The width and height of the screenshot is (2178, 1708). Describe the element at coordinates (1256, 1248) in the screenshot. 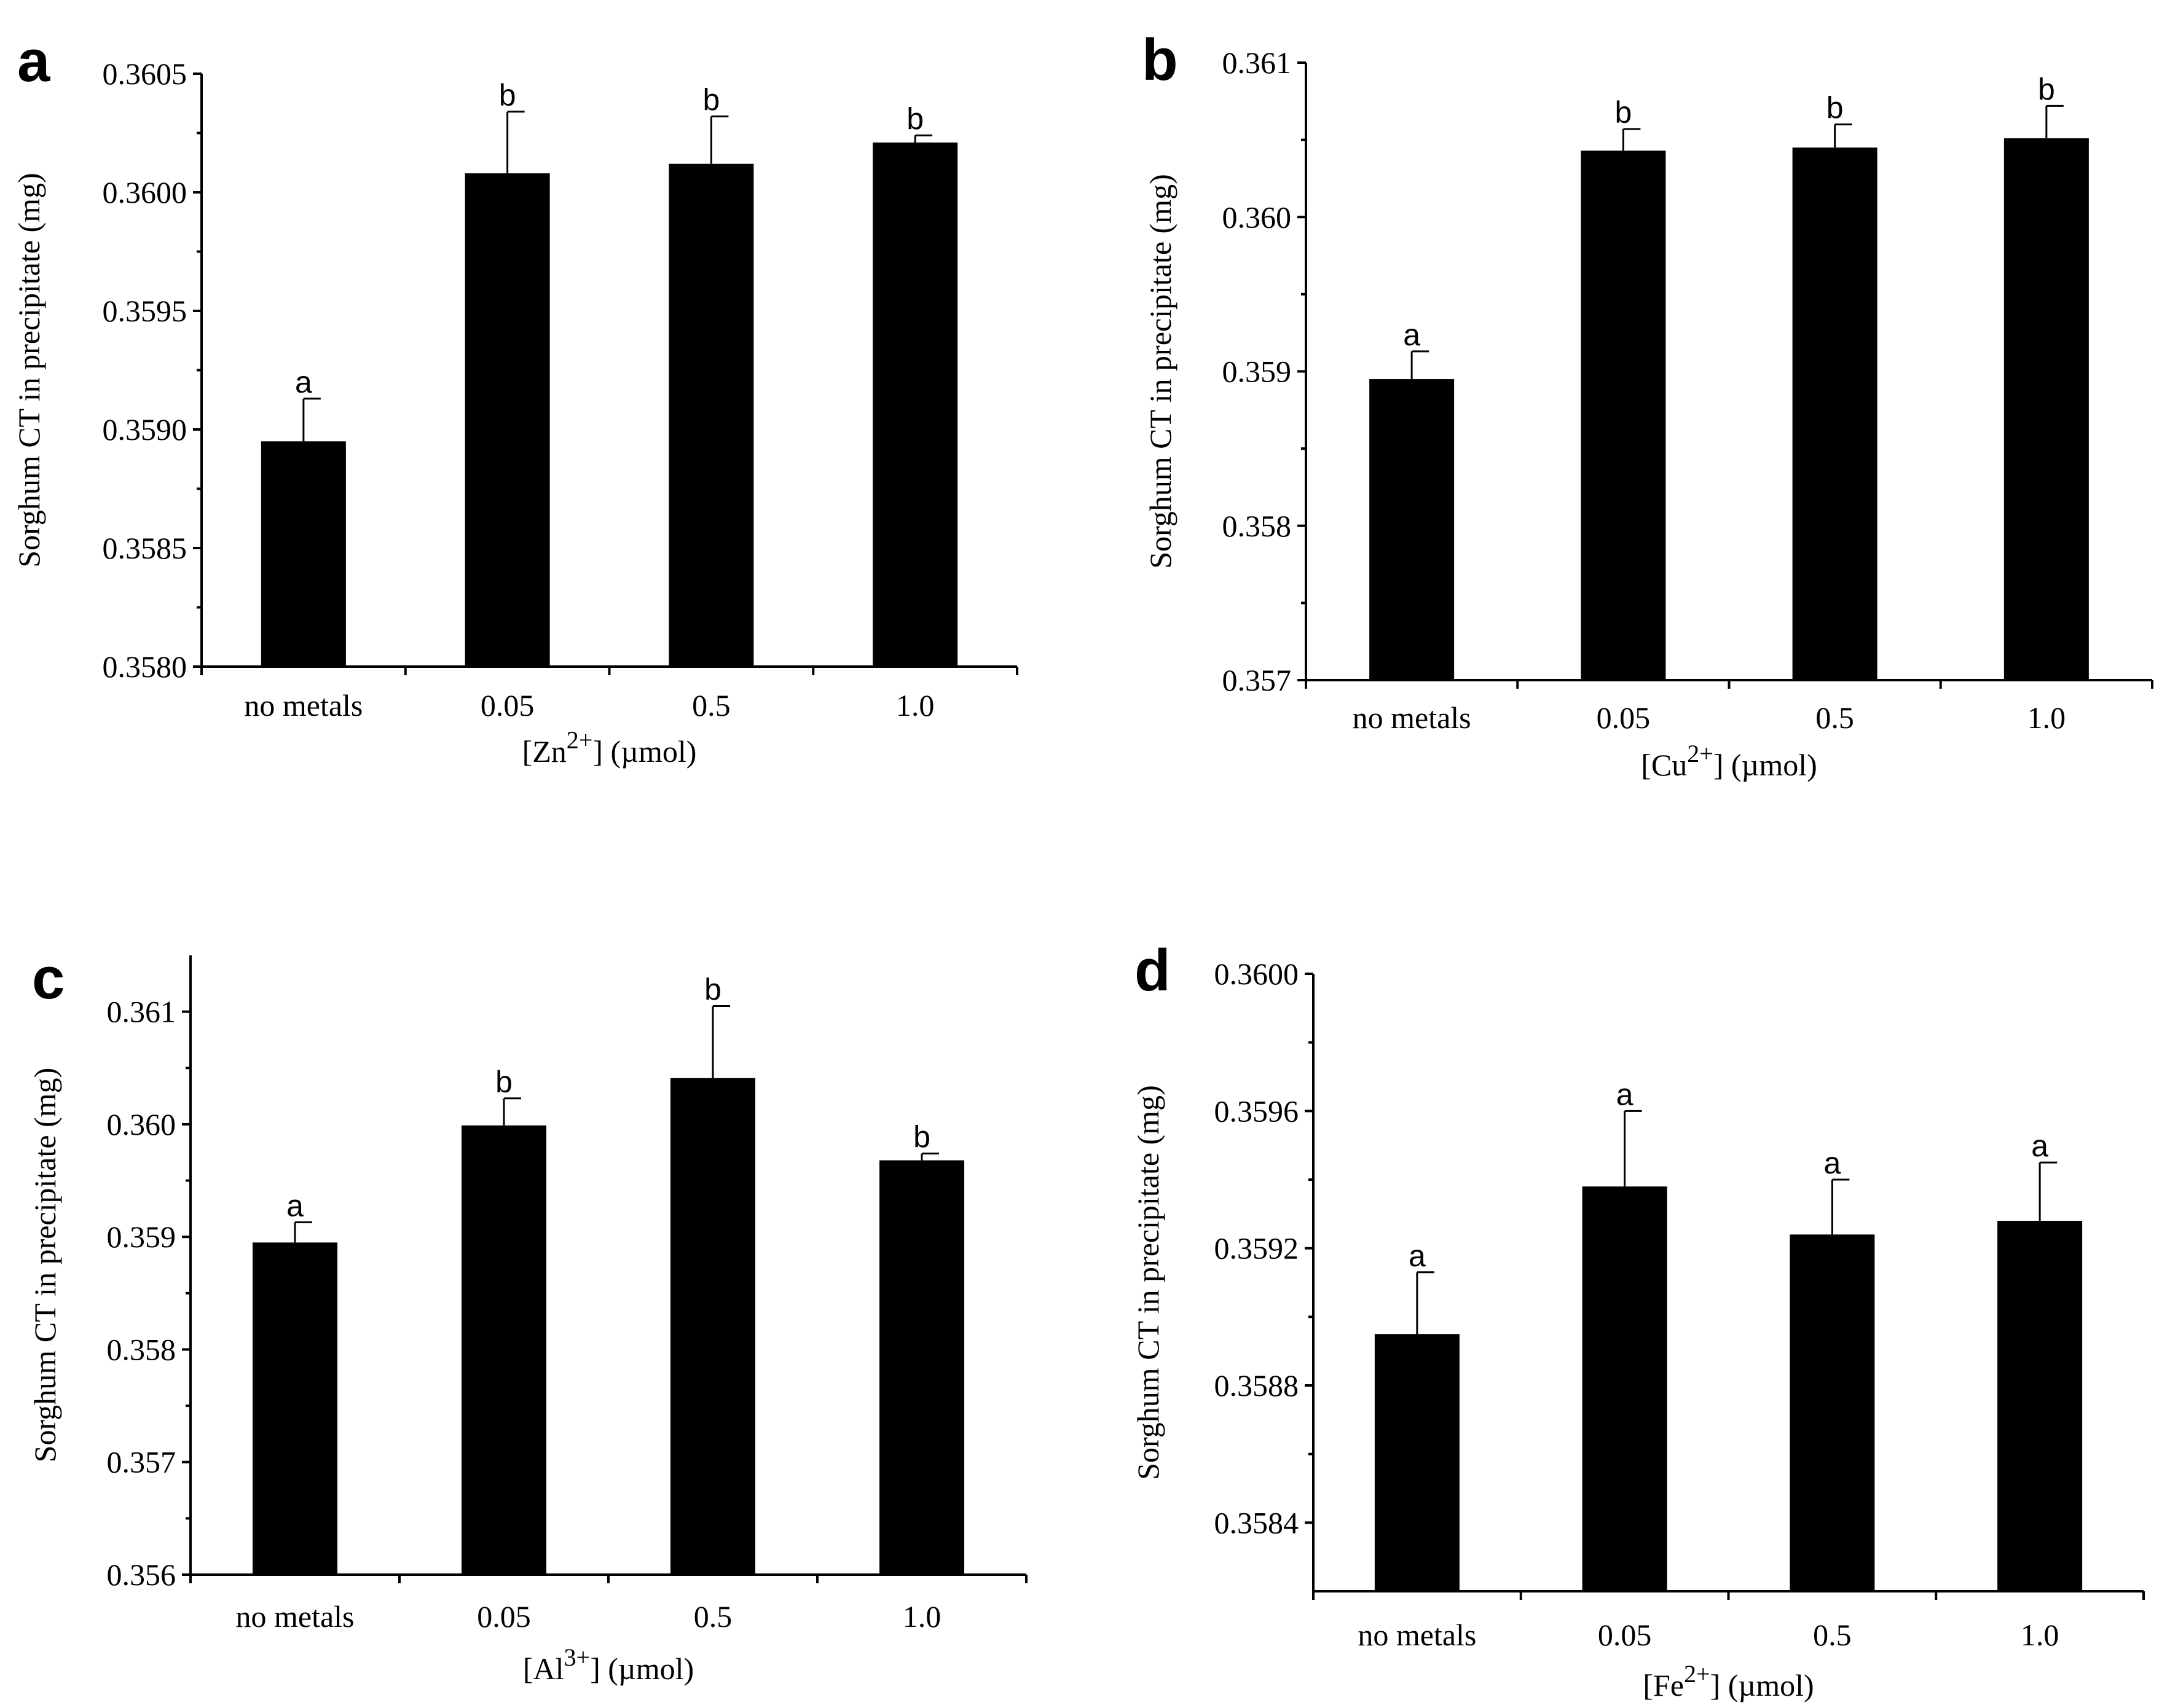

I see `y-tick-label: 0.3592` at that location.